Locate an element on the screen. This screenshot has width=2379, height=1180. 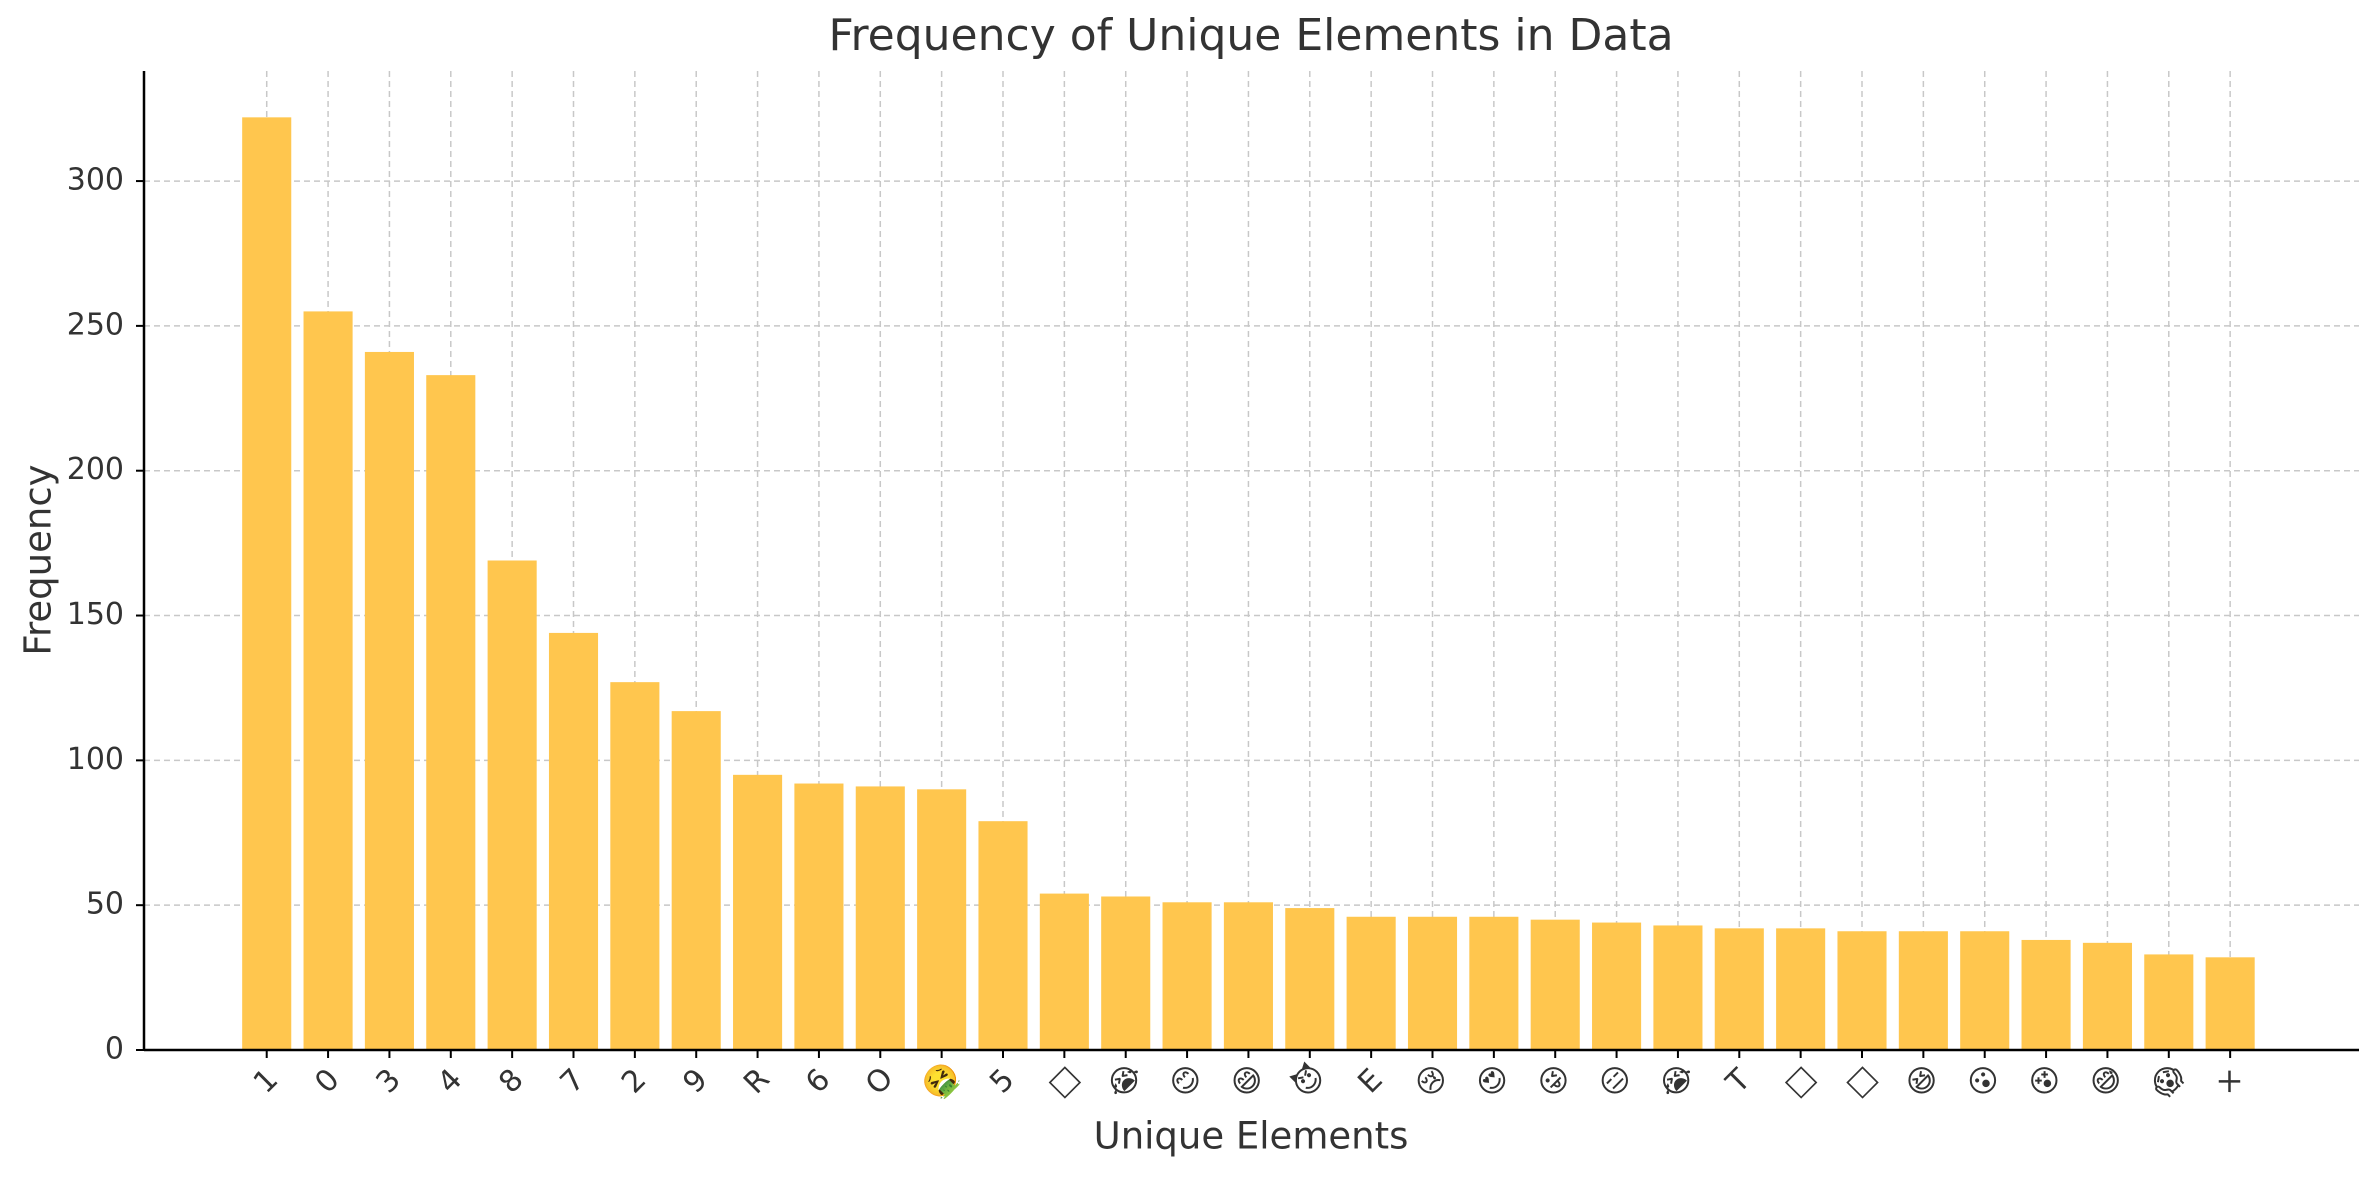
y-tick-label: 0 is located at coordinates (114, 1049).